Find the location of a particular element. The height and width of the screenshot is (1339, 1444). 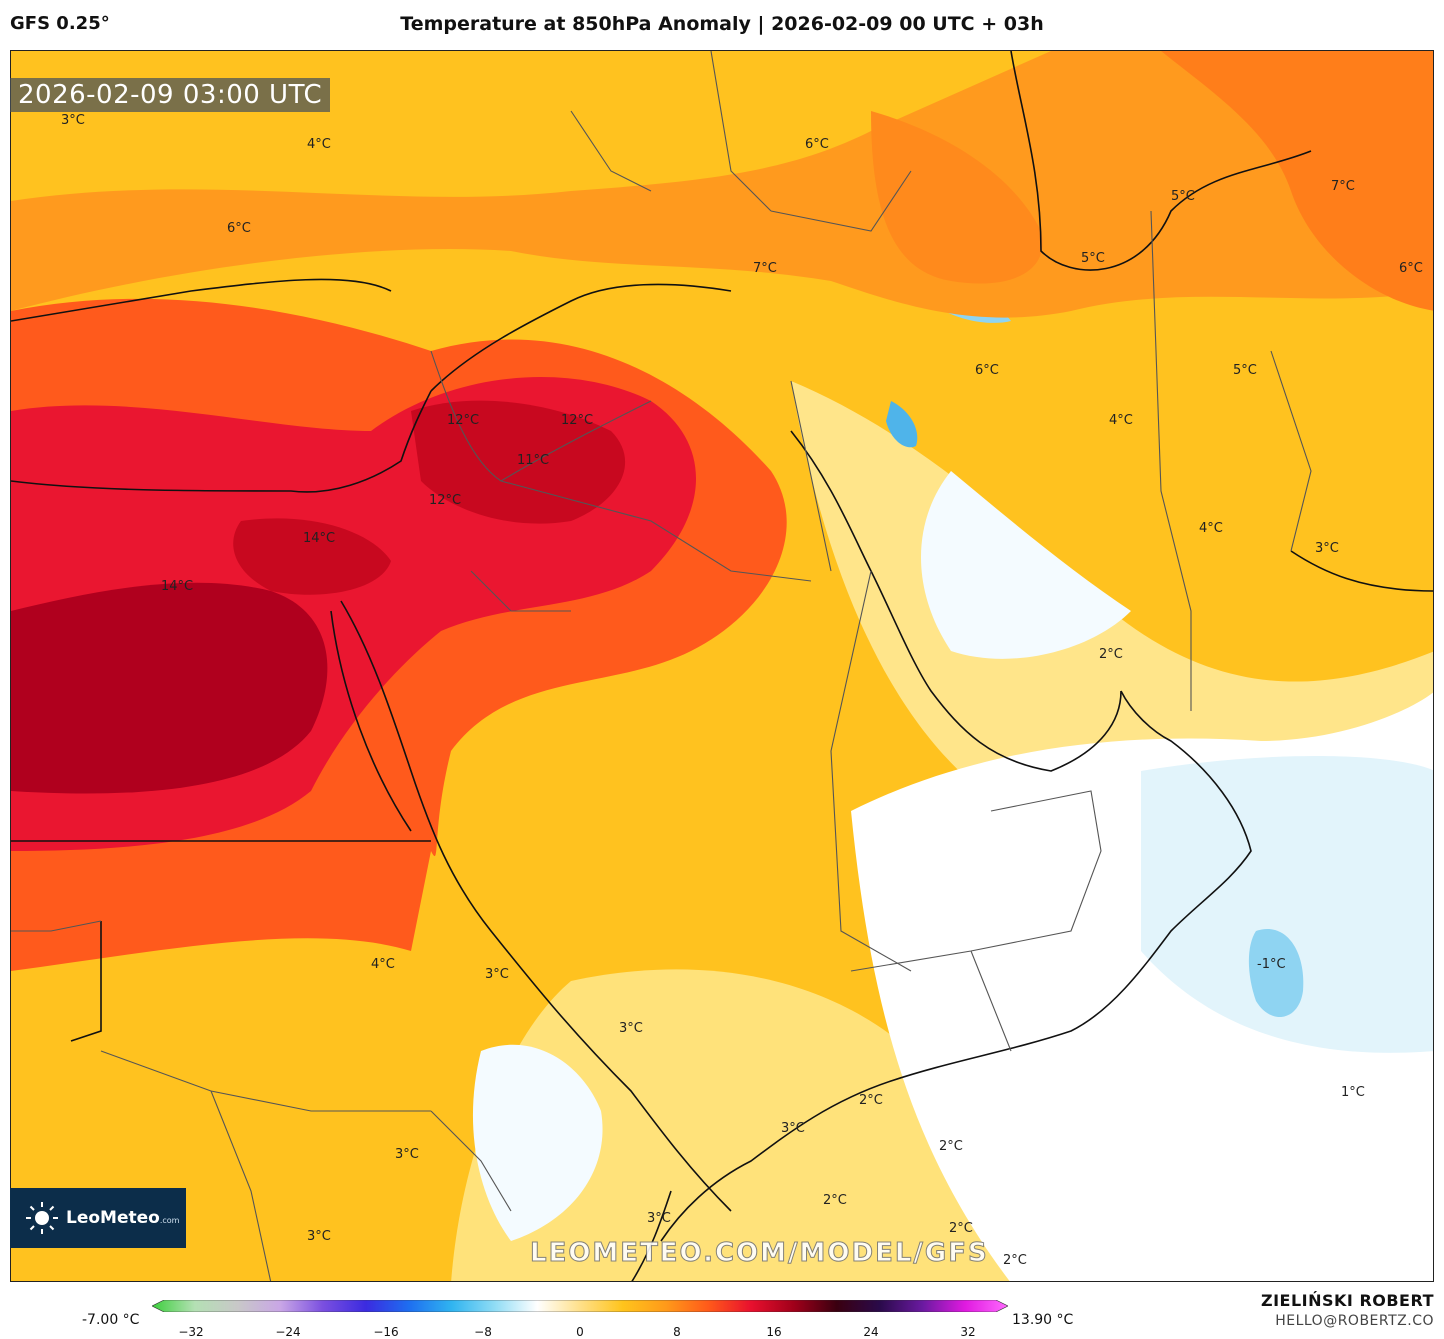

leometeo-logo: LeoMeteo.com is located at coordinates (98, 1218).